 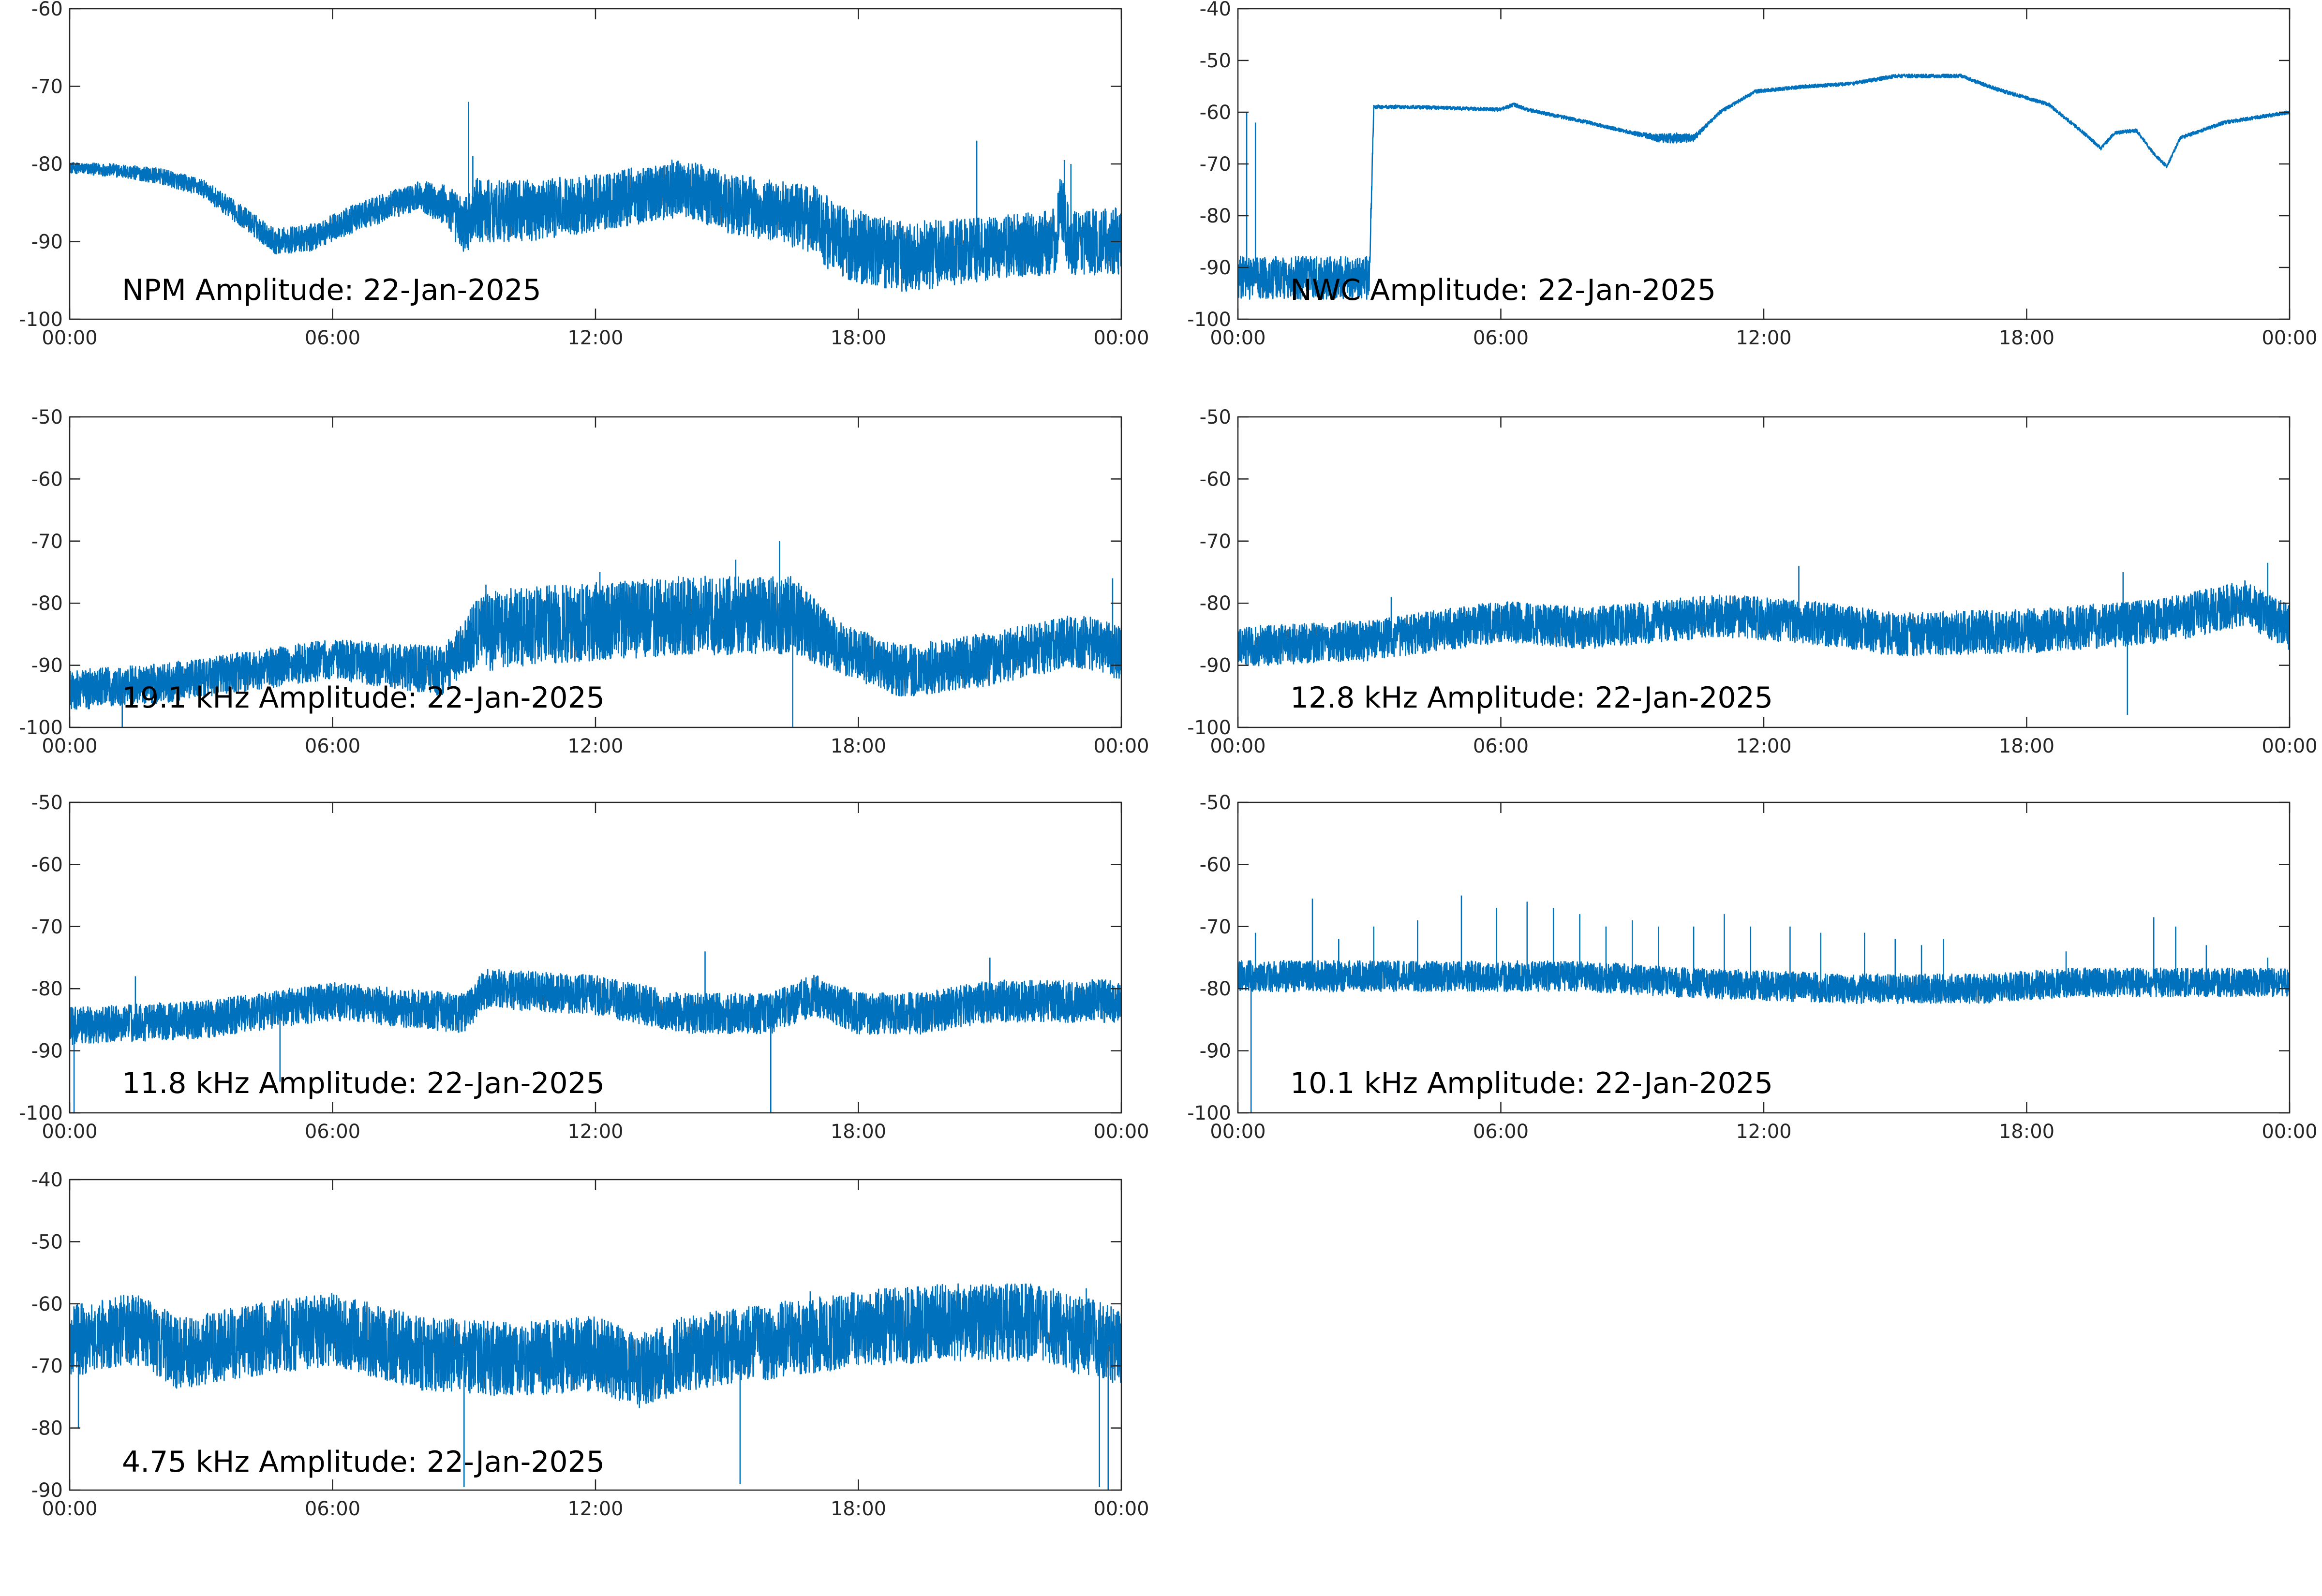 What do you see at coordinates (331, 290) in the screenshot?
I see `panel-title: NPM Amplitude: 22-Jan-2025` at bounding box center [331, 290].